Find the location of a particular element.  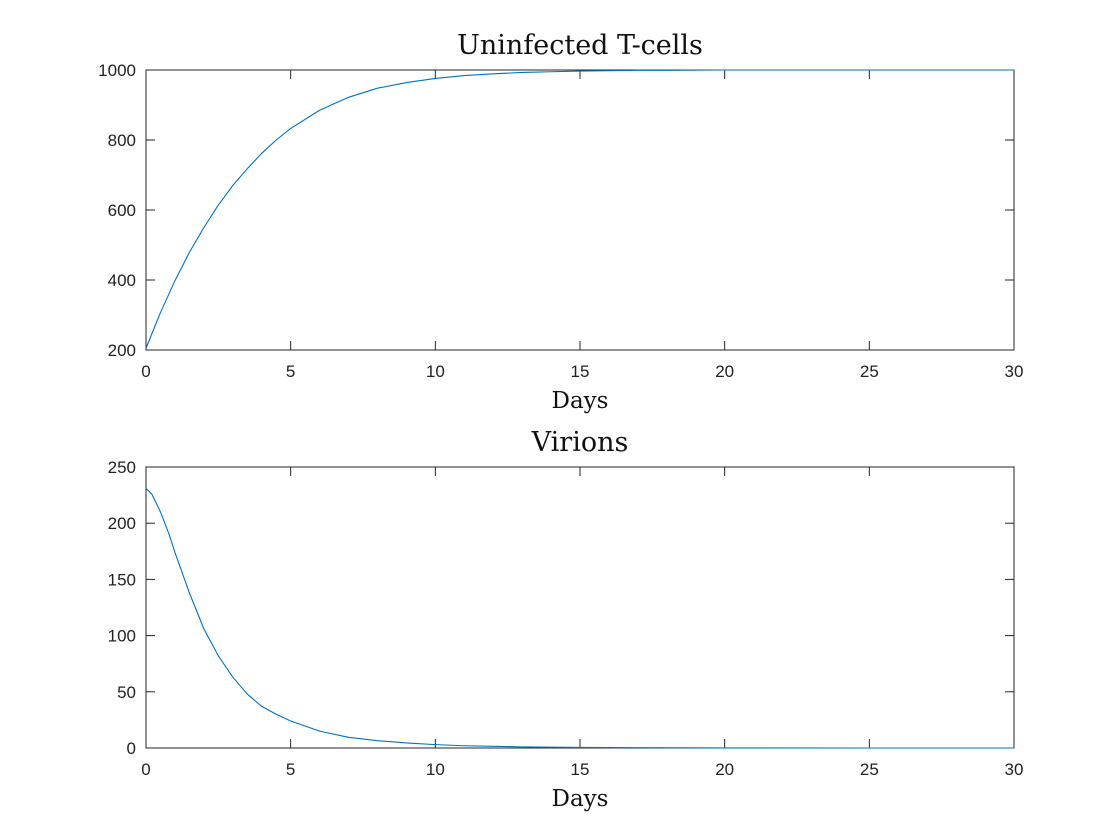

tcells-x-tick-label: 20 is located at coordinates (724, 371).